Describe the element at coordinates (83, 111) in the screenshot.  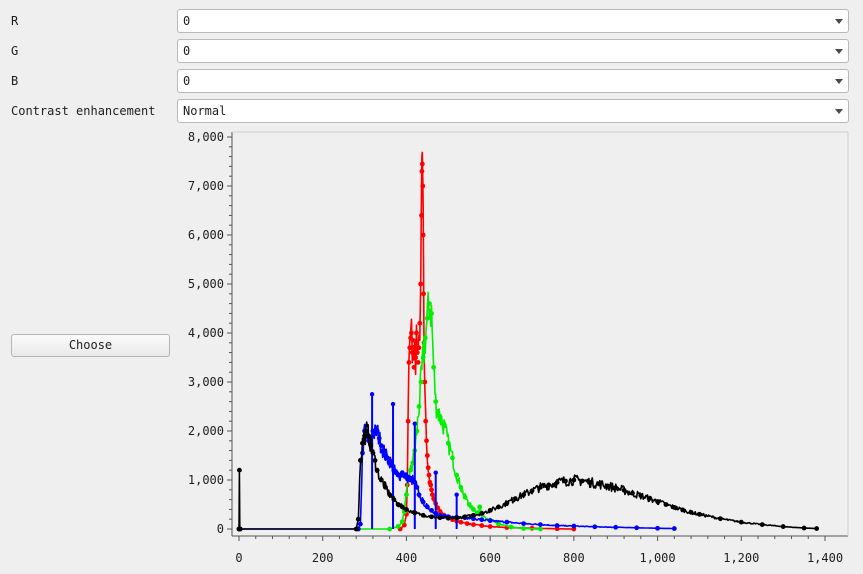
I see `contrast-enhancement-label: Contrast enhancement` at that location.